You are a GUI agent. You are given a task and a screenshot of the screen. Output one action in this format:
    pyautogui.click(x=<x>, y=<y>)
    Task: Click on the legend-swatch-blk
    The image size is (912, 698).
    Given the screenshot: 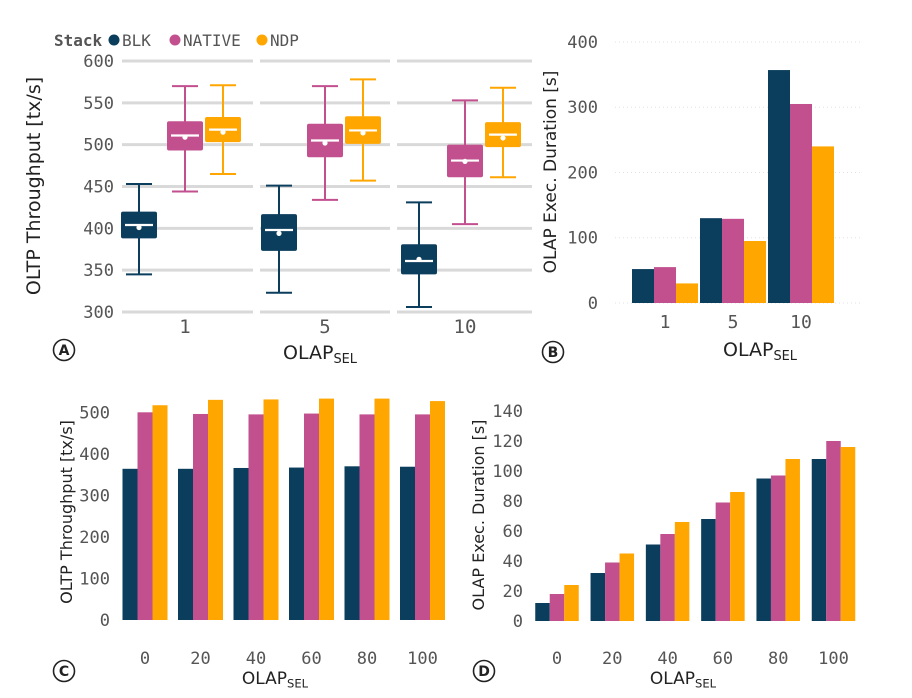 What is the action you would take?
    pyautogui.click(x=114, y=40)
    